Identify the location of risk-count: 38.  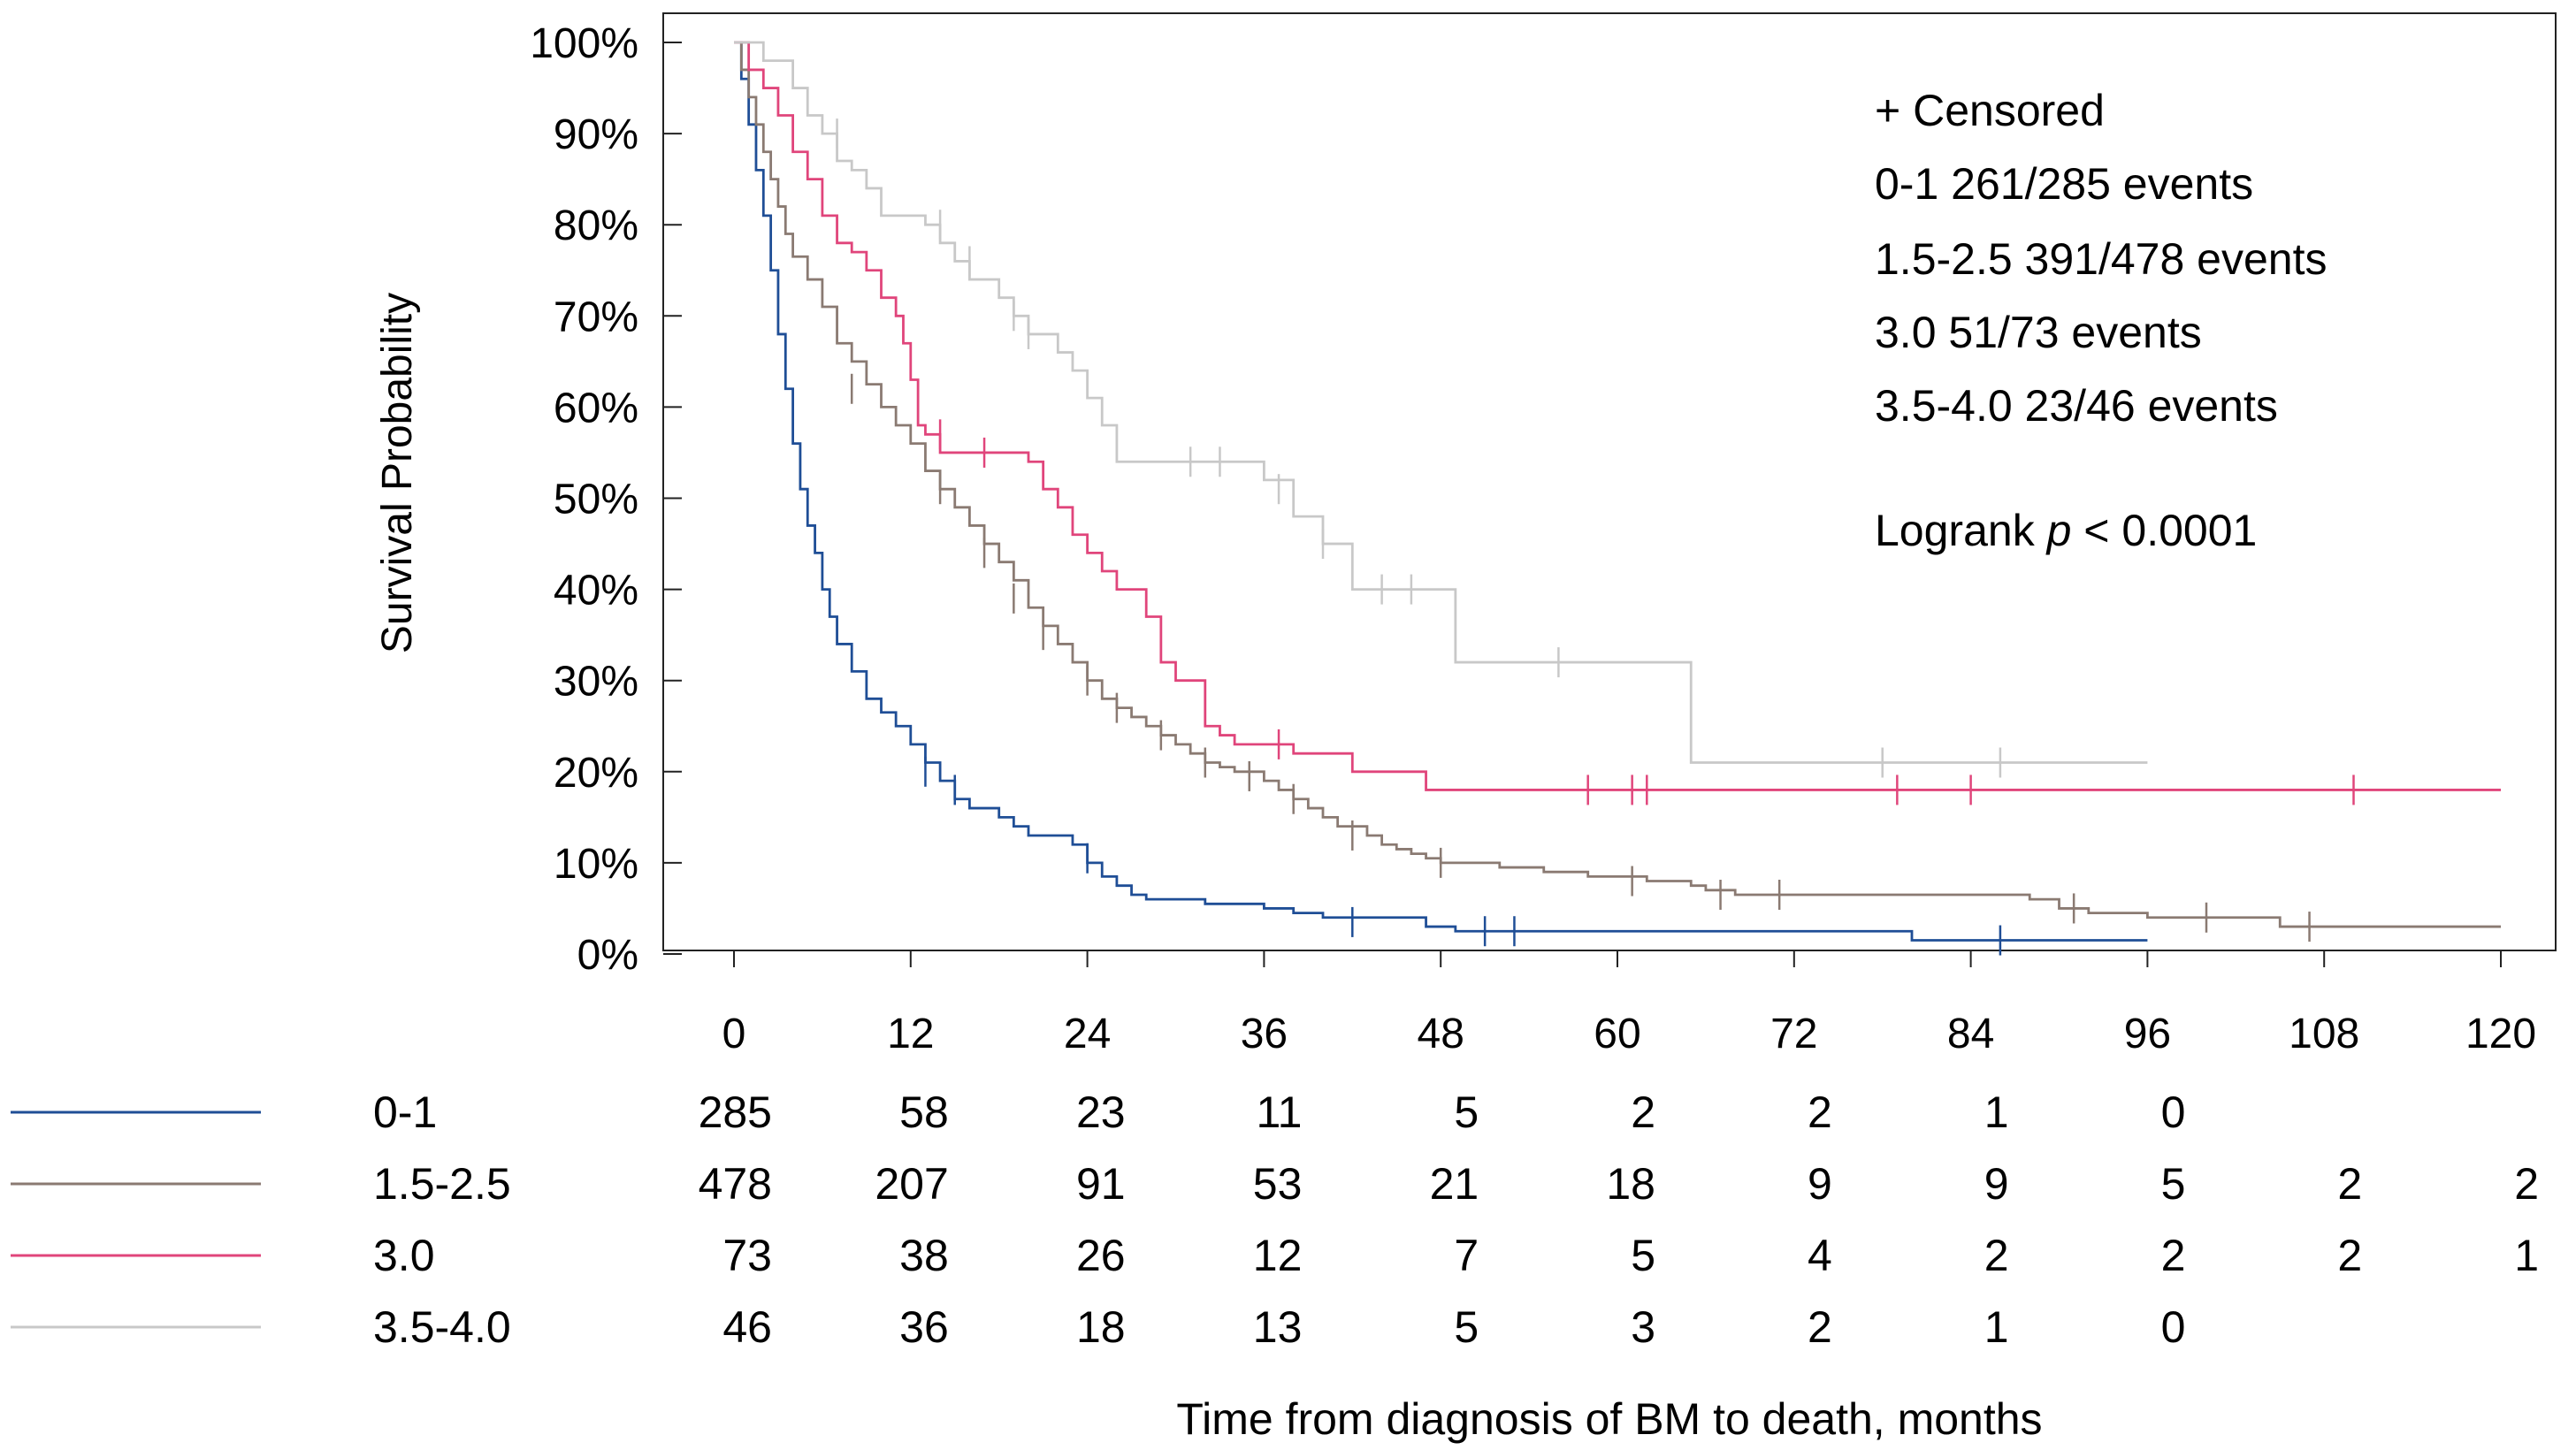
(924, 1255).